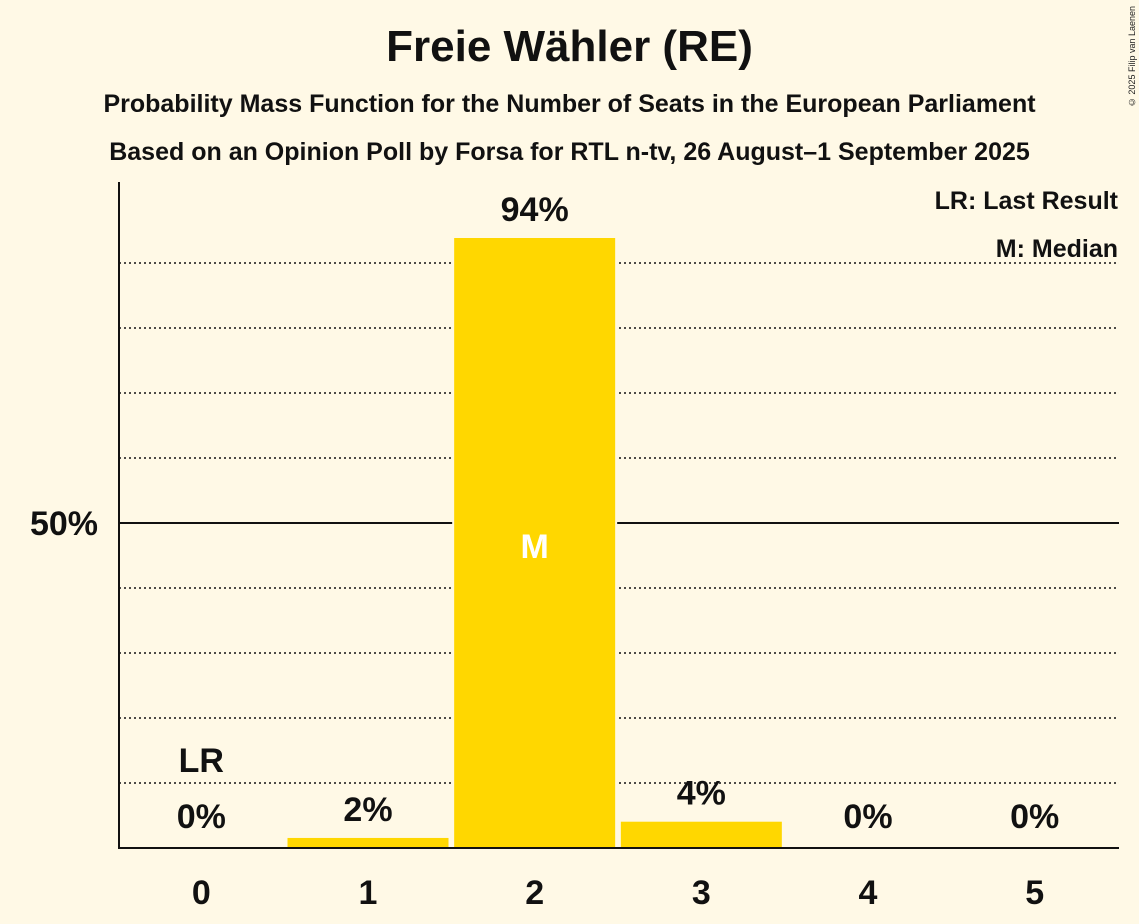 This screenshot has height=924, width=1139. I want to click on x-tick-label: 1, so click(368, 893).